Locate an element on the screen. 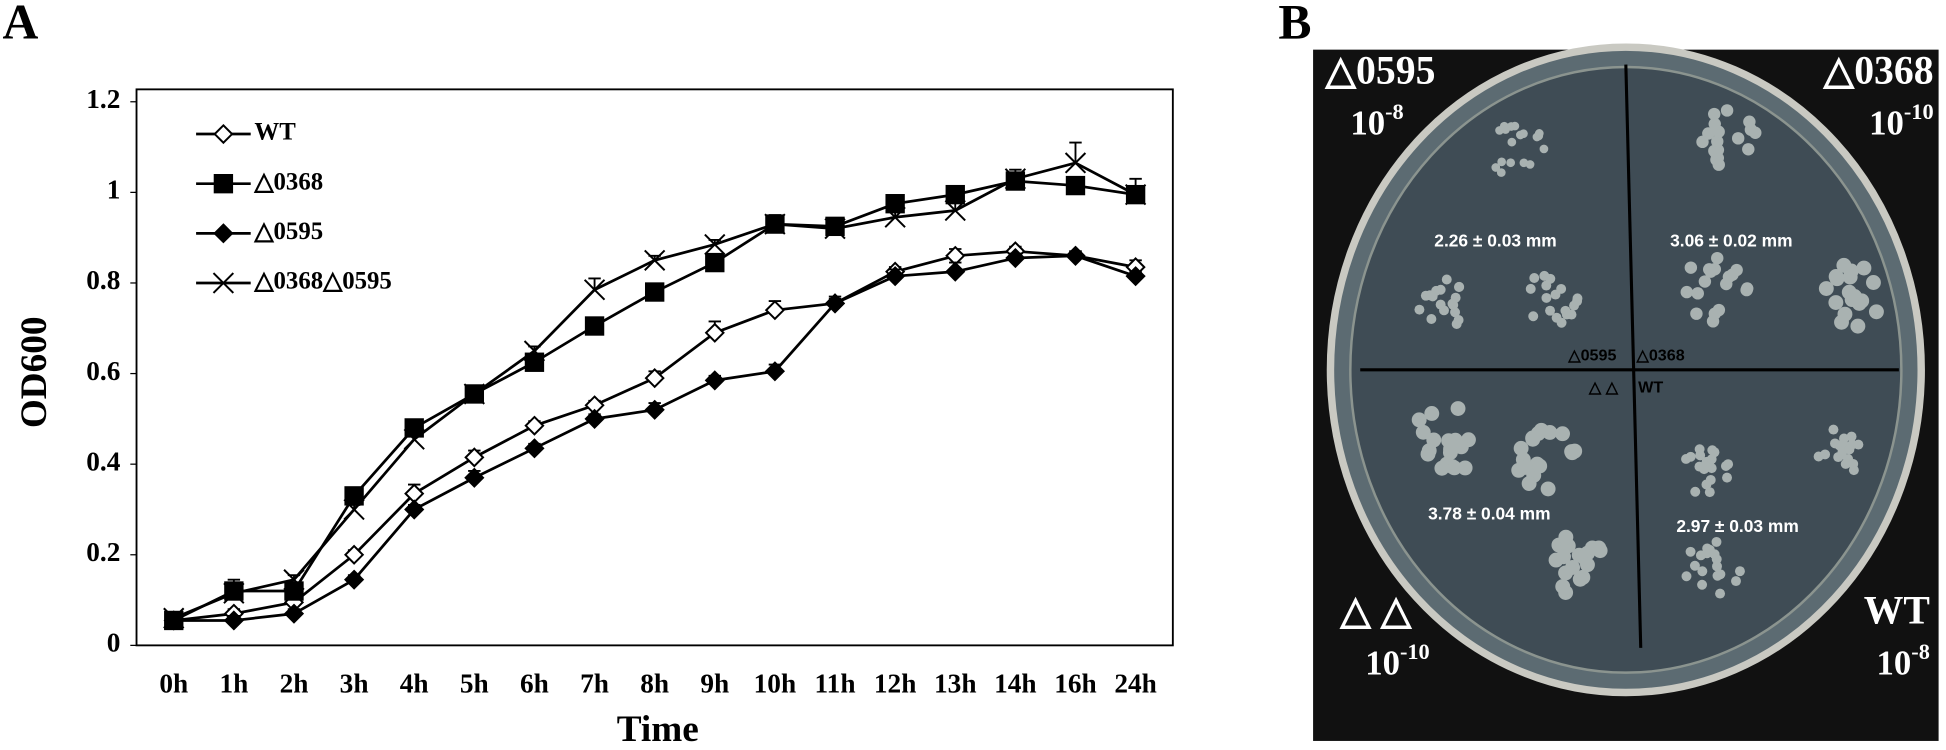  x-tick-label: 5h is located at coordinates (474, 684).